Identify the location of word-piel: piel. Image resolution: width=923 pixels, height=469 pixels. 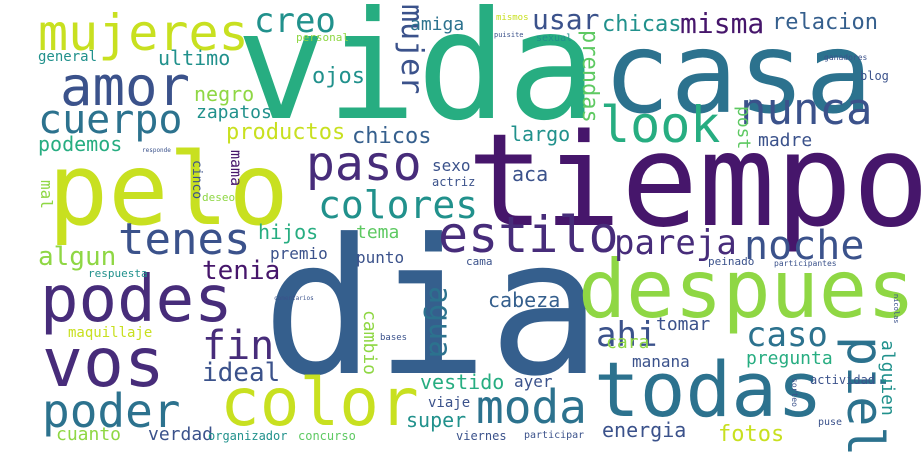
(865, 396).